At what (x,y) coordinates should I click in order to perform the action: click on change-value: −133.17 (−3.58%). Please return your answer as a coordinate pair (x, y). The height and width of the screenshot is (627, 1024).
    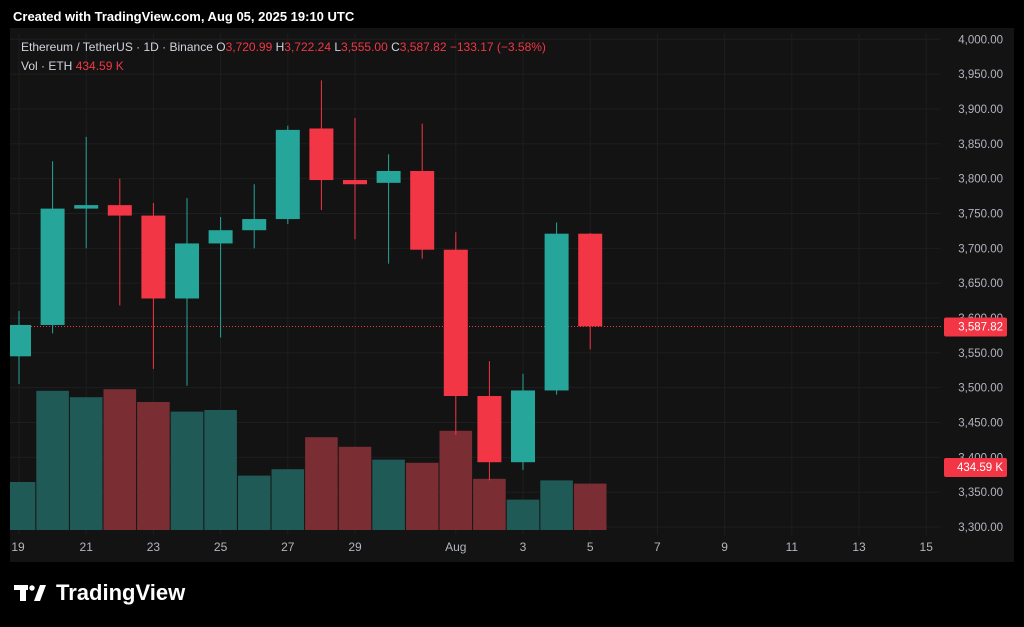
    Looking at the image, I should click on (497, 47).